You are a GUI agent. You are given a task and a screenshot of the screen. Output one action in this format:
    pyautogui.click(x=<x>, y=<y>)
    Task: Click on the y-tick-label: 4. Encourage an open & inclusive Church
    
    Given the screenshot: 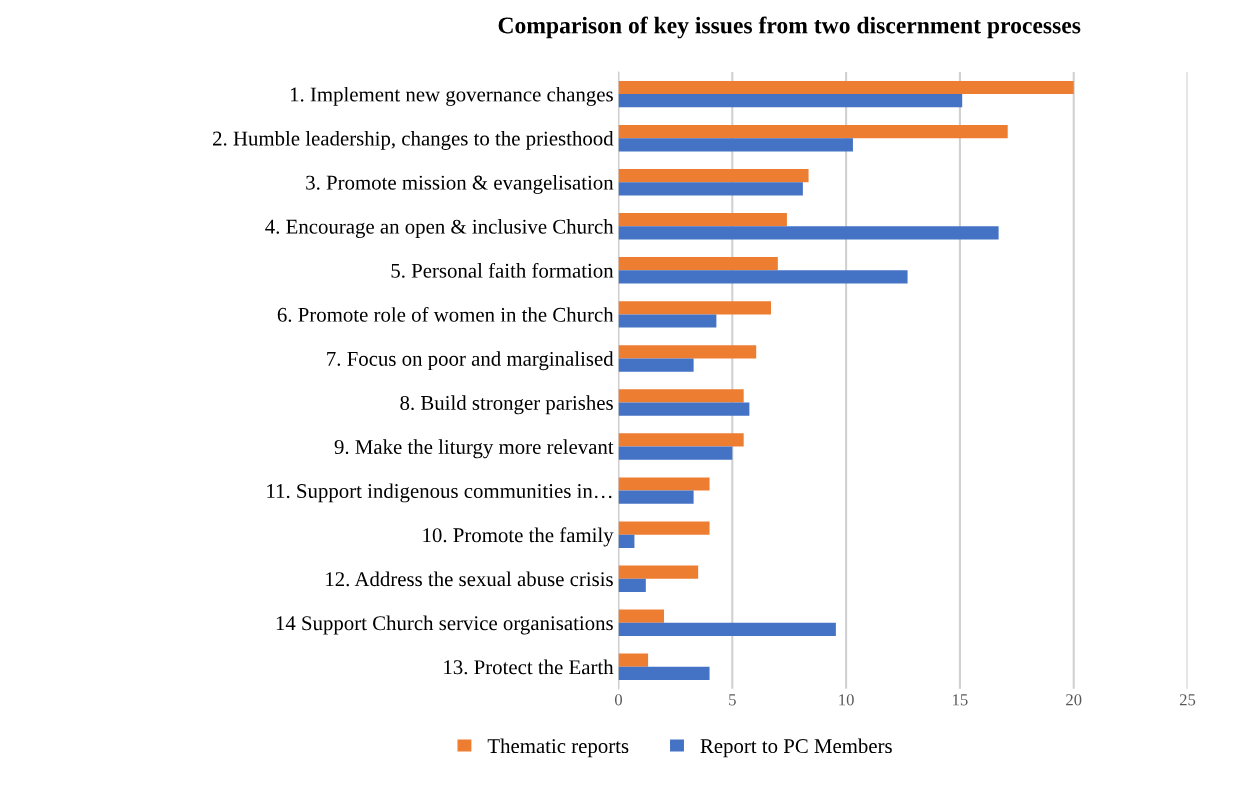 What is the action you would take?
    pyautogui.click(x=439, y=229)
    